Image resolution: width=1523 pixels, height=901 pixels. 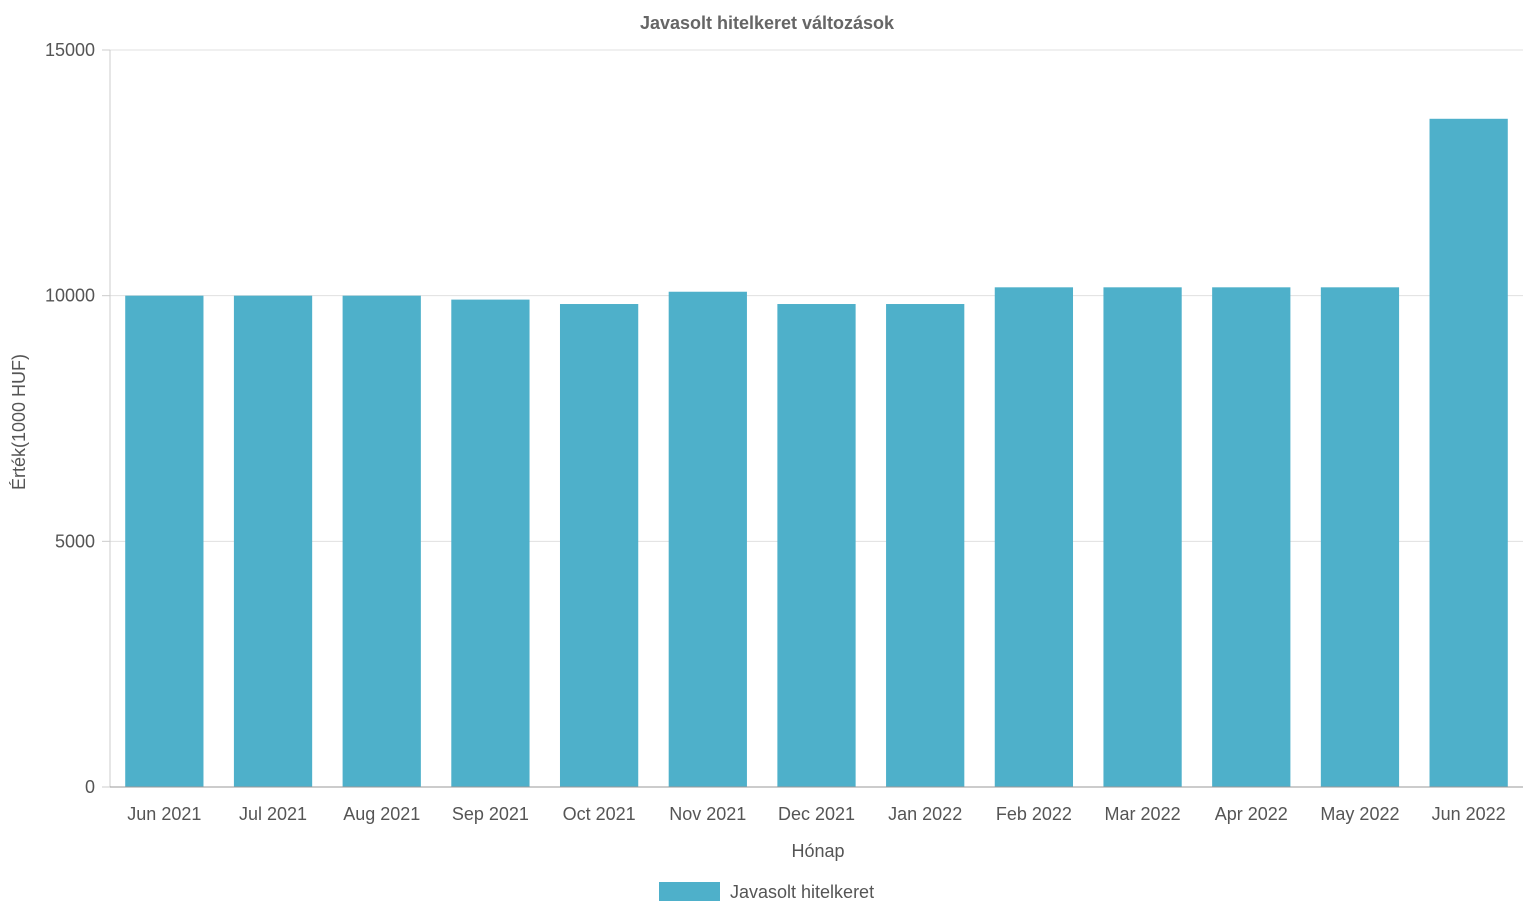 I want to click on x-tick-label: Feb 2022, so click(x=1034, y=814).